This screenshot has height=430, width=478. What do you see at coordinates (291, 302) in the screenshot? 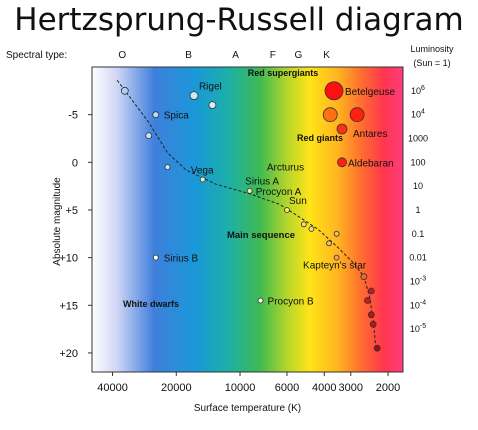
I see `star-label-procyon-b: Procyon B` at bounding box center [291, 302].